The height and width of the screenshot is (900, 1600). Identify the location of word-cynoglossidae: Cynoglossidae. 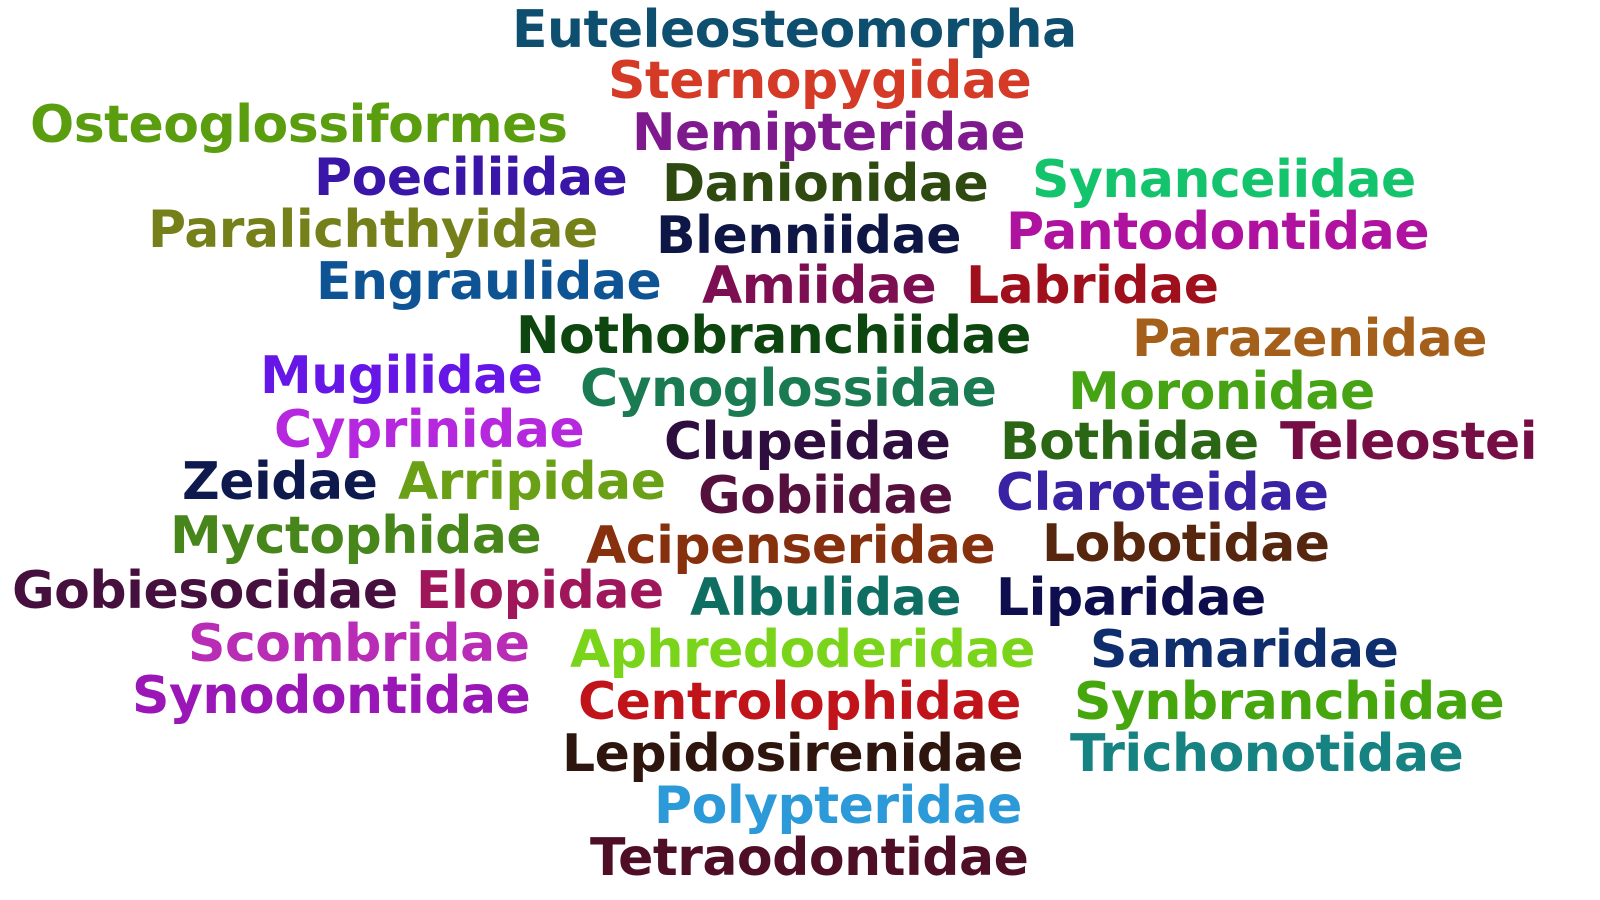
(788, 389).